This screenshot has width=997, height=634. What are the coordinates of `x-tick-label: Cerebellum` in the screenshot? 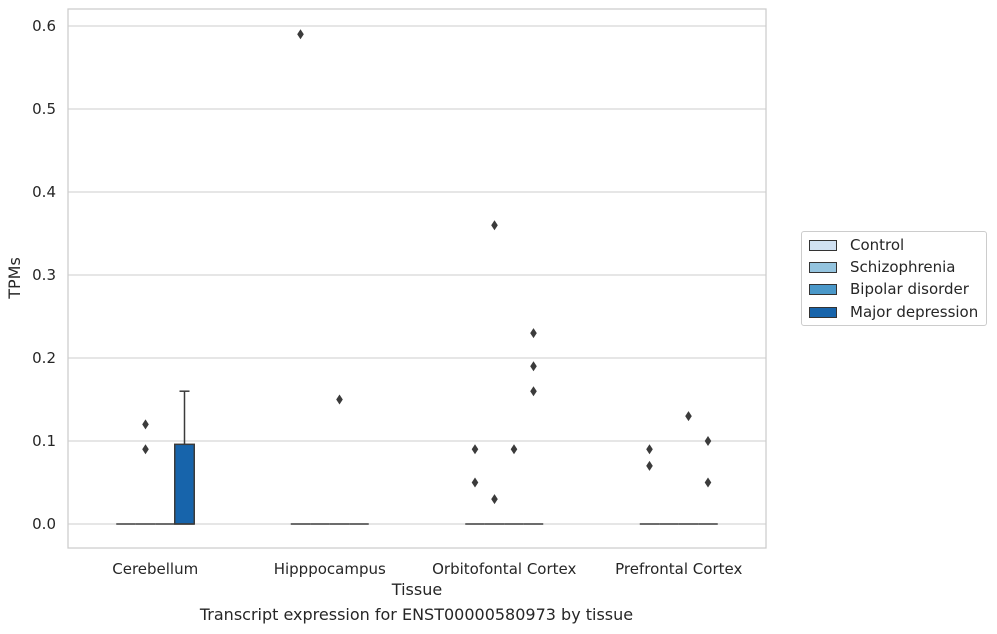 It's located at (155, 569).